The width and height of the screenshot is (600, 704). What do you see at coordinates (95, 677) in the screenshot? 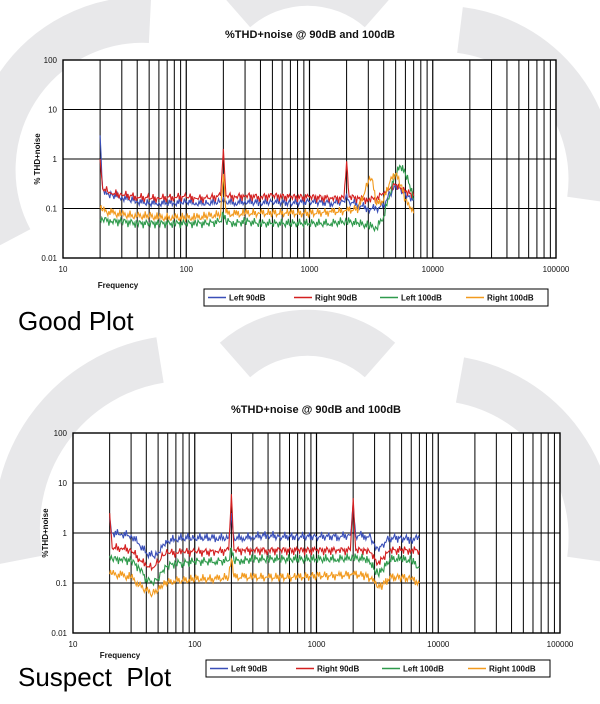
I see `suspect-plot-caption: Suspect Plot` at bounding box center [95, 677].